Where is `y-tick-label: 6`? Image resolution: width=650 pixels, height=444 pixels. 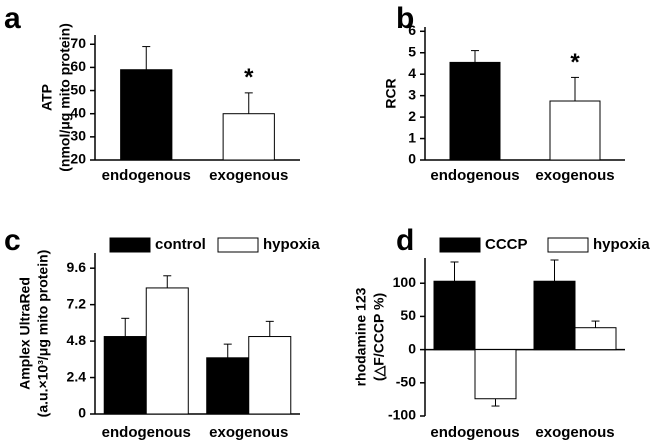
y-tick-label: 6 is located at coordinates (412, 30).